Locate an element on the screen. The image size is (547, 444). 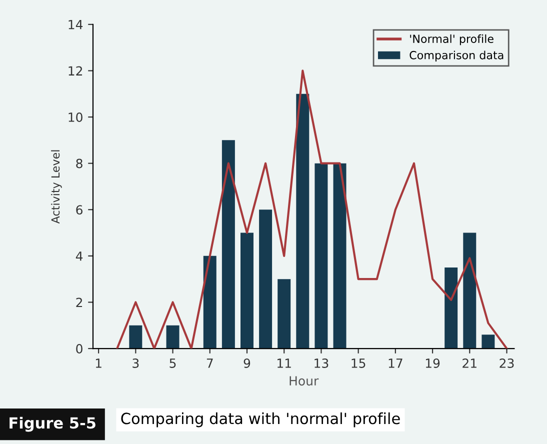
y-tick-label: 2 is located at coordinates (79, 302).